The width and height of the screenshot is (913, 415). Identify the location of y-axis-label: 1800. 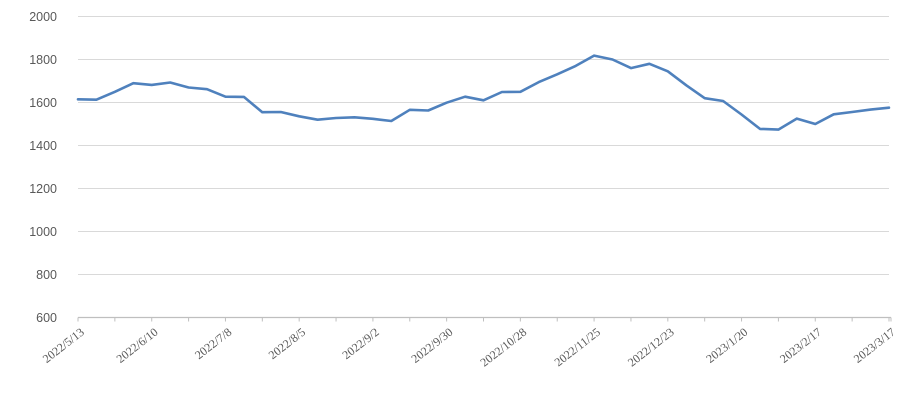
(43, 60).